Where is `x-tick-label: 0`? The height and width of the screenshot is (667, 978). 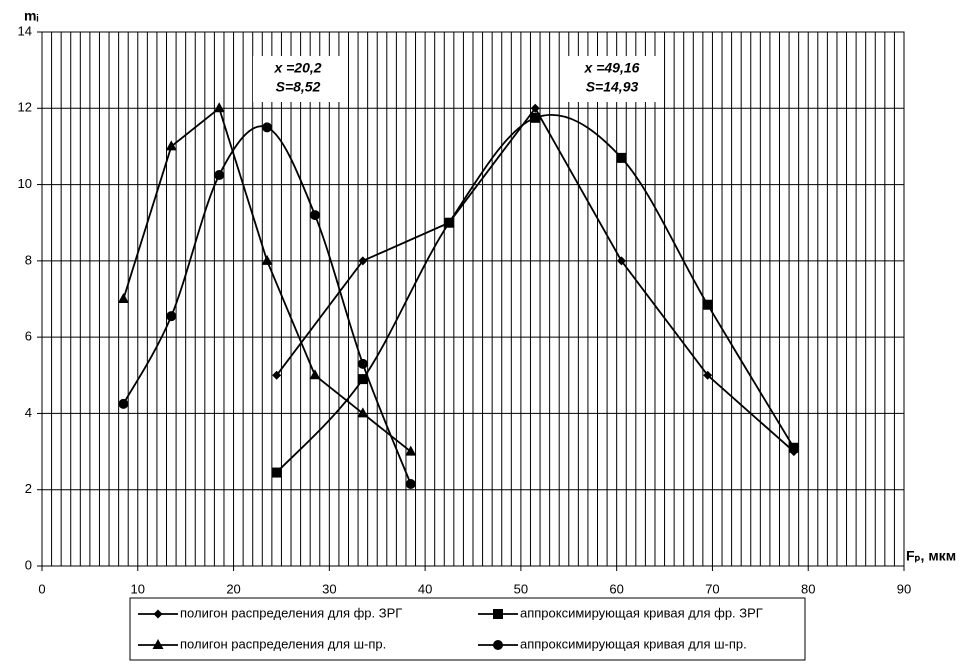
x-tick-label: 0 is located at coordinates (41, 588).